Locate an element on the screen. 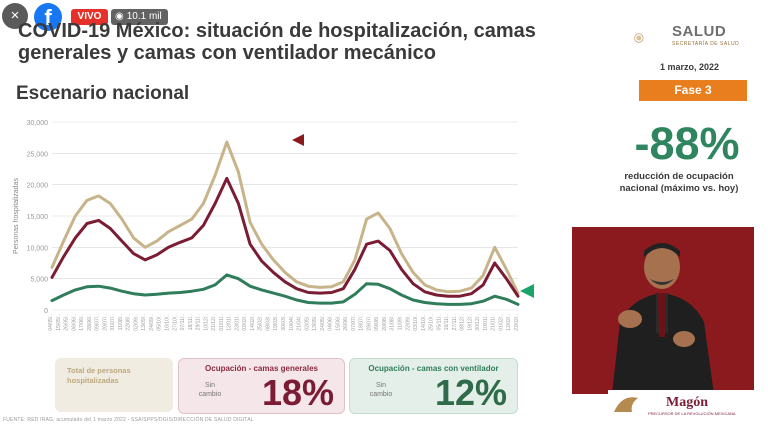 The width and height of the screenshot is (768, 433). x-tick-label: 13/09/.. is located at coordinates (144, 322).